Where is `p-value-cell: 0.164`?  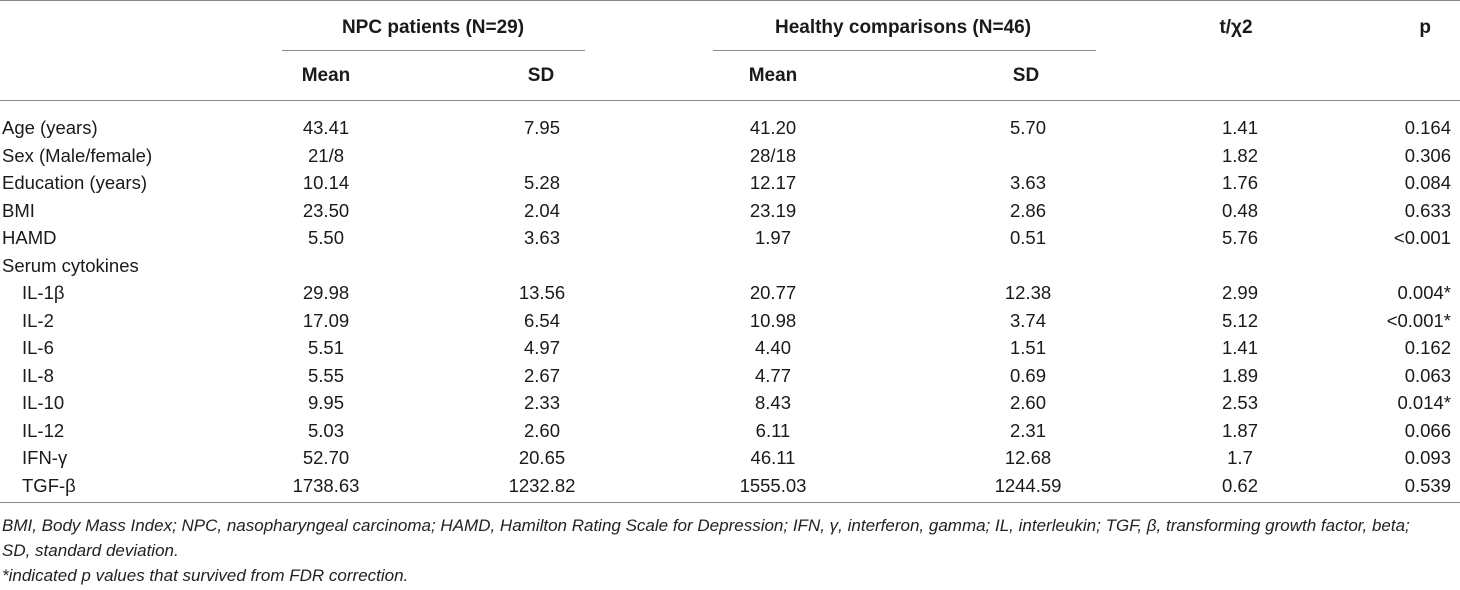
p-value-cell: 0.164 is located at coordinates (1427, 127).